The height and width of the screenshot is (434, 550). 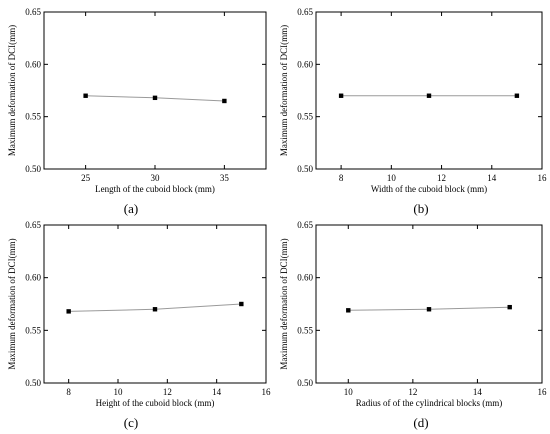 I want to click on panel-label: (a), so click(x=131, y=208).